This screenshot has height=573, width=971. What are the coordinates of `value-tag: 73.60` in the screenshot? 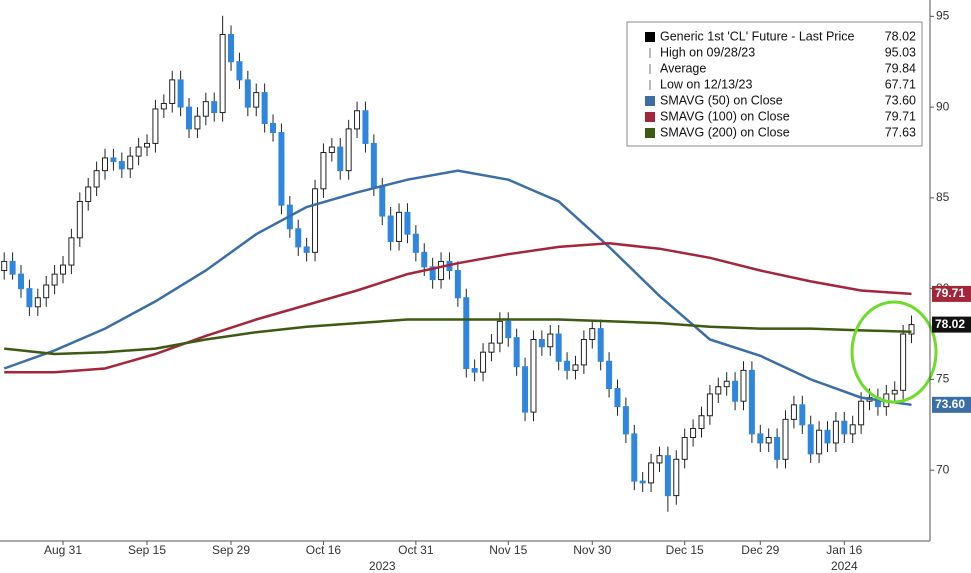 It's located at (950, 404).